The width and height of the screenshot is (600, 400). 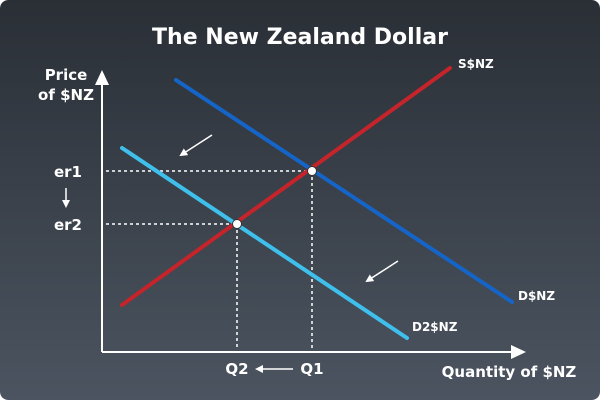 What do you see at coordinates (435, 327) in the screenshot?
I see `demand-shifted-curve-label: D2$NZ` at bounding box center [435, 327].